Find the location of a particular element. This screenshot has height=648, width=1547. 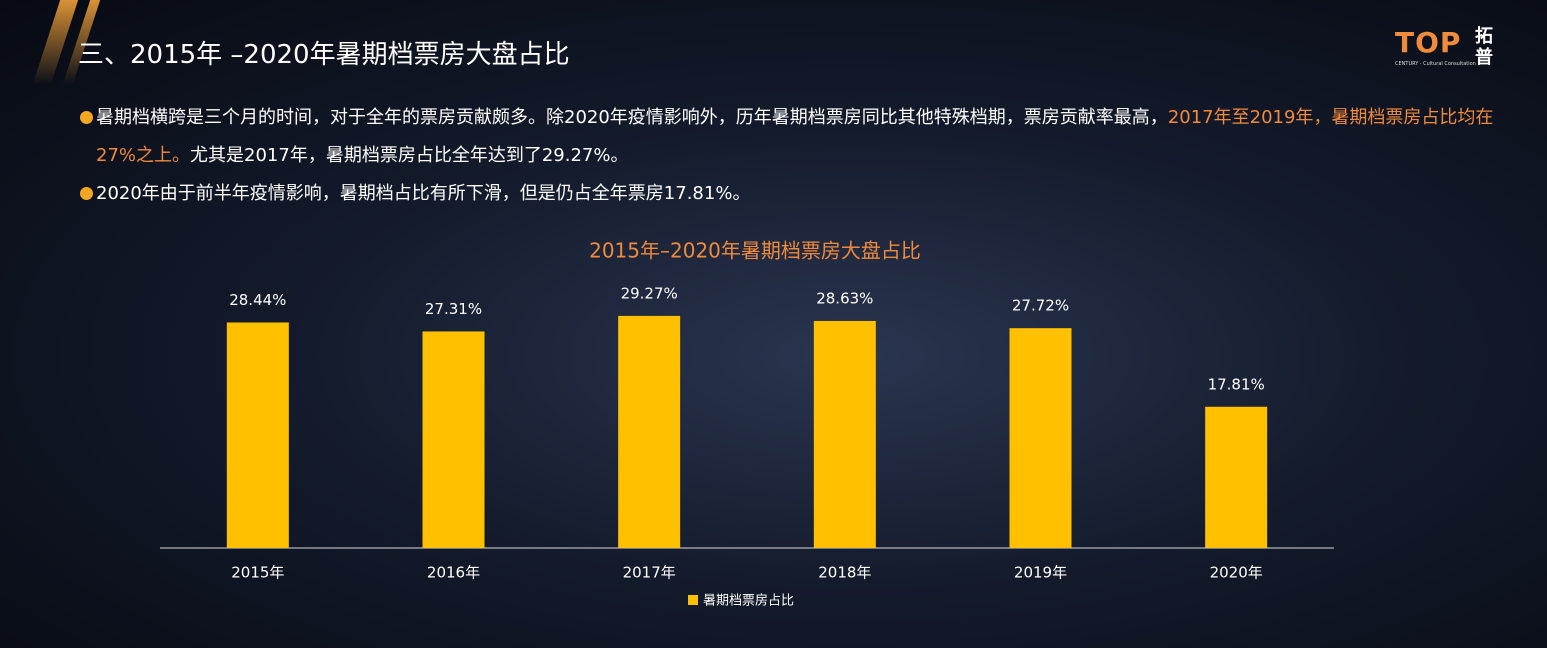

legend-swatch is located at coordinates (693, 600).